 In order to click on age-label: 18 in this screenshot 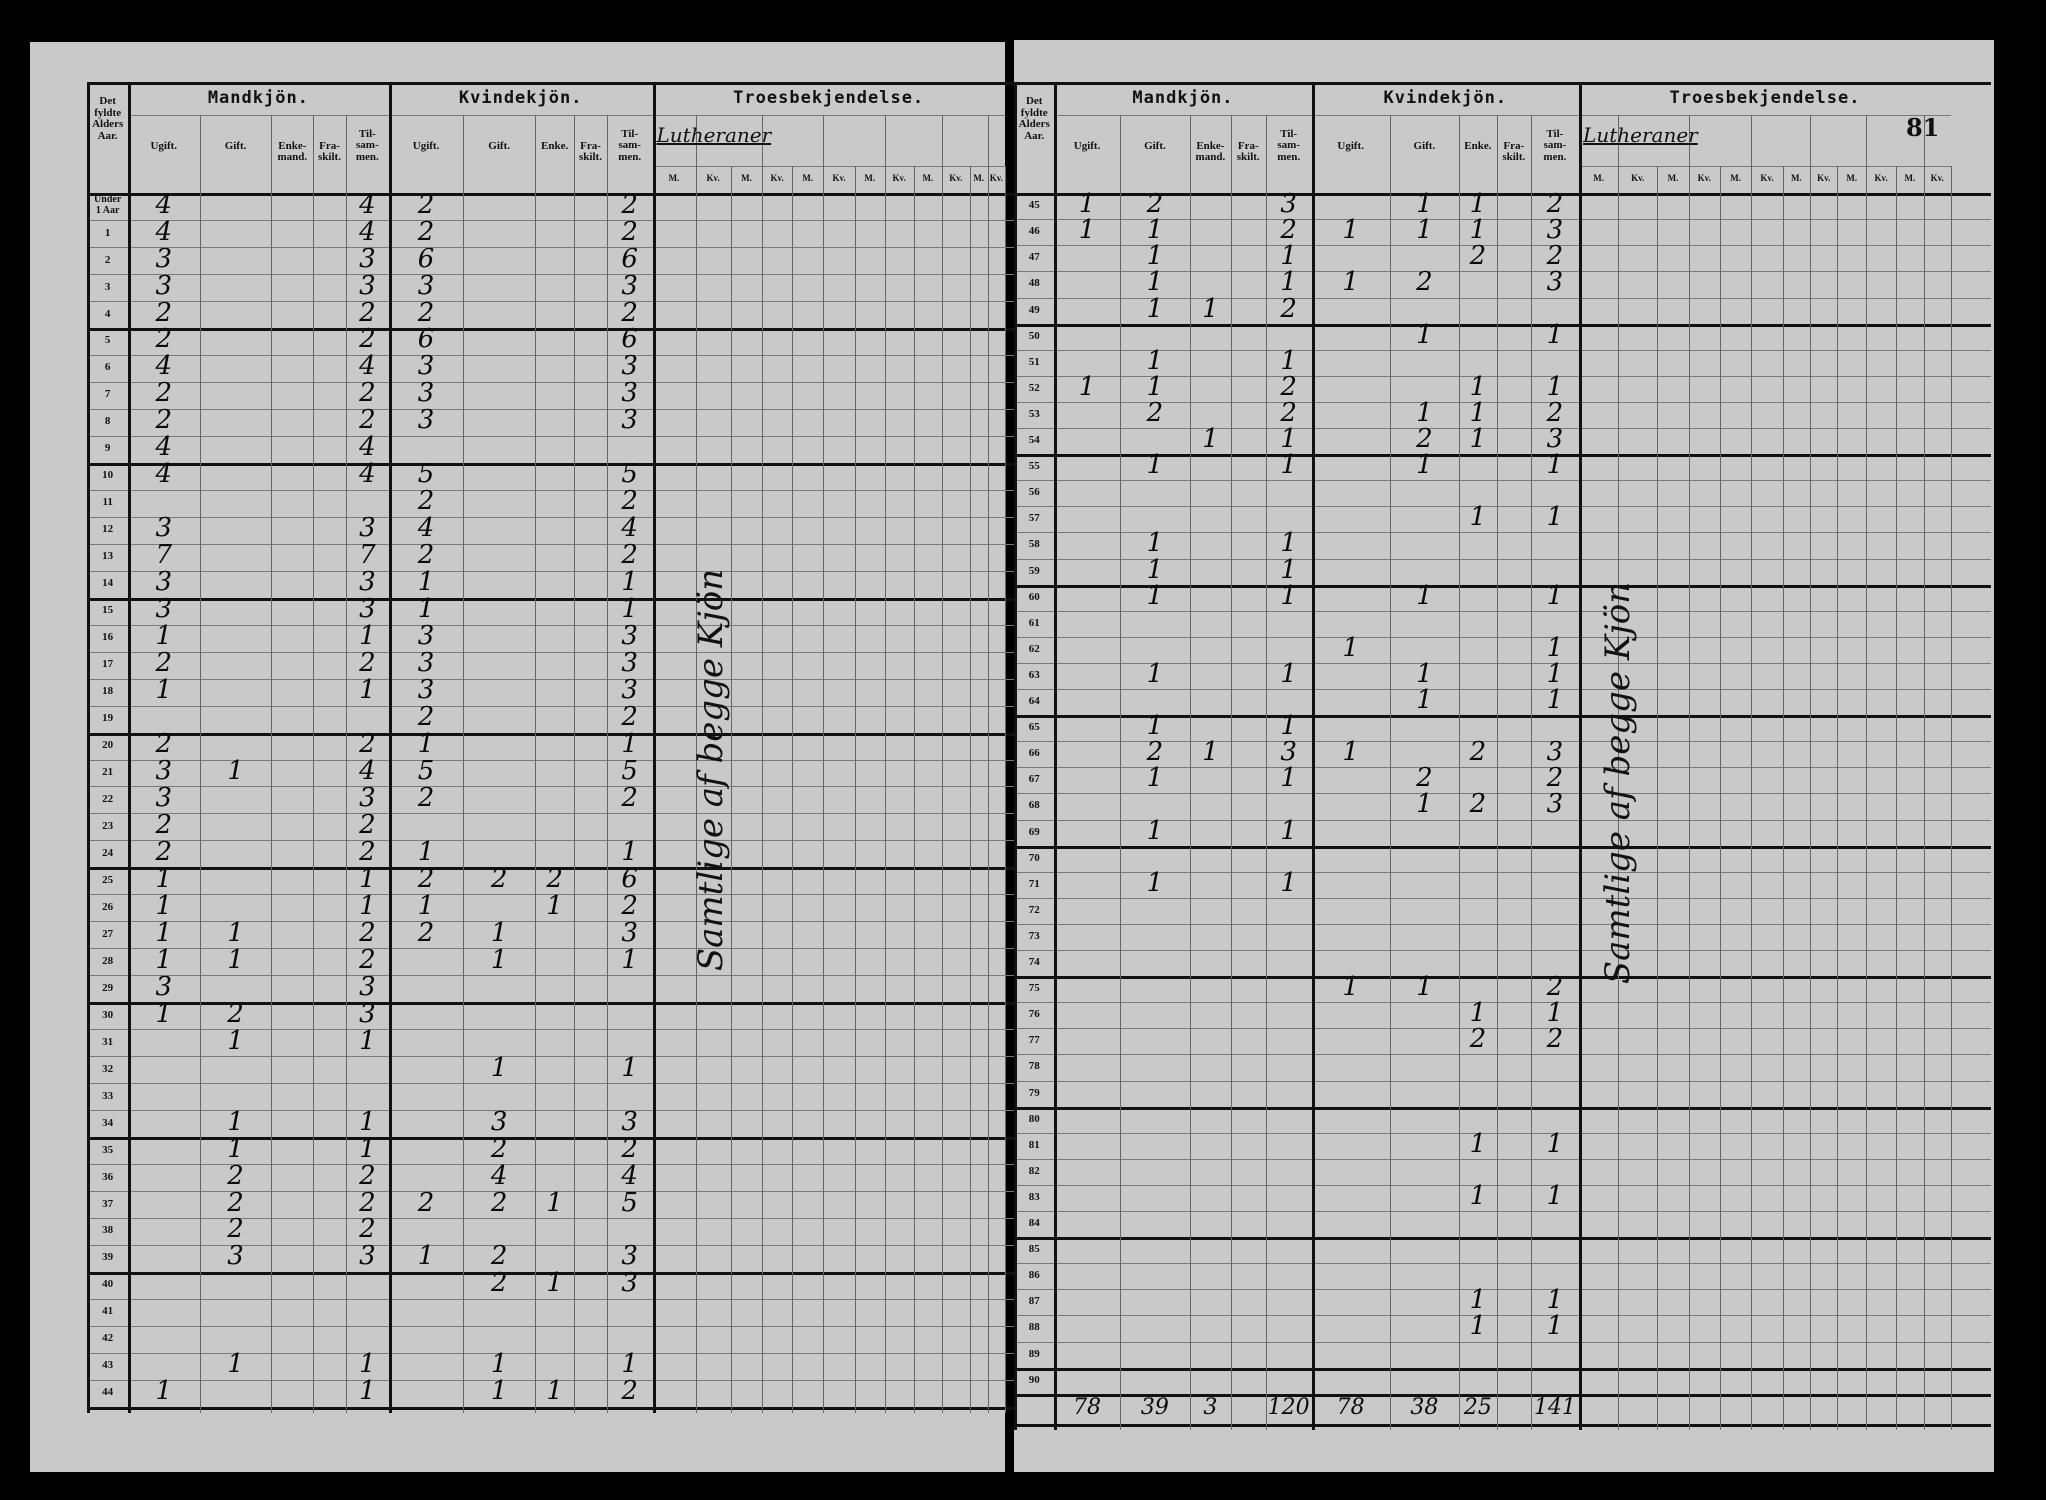, I will do `click(108, 691)`.